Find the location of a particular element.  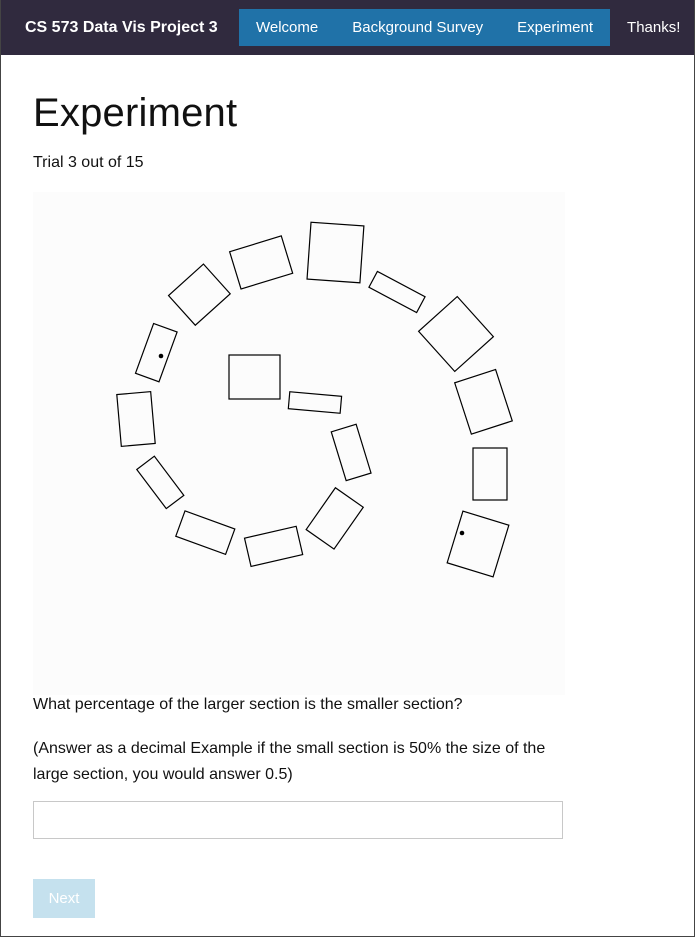

tab-experiment: Experiment is located at coordinates (555, 27).